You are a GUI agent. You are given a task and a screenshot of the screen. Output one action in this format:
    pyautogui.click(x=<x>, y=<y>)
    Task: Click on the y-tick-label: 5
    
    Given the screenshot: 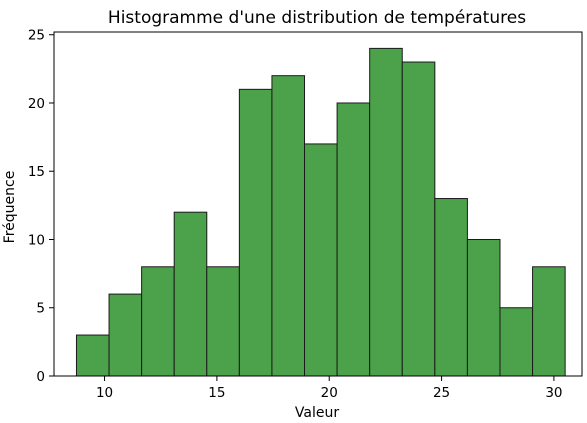 What is the action you would take?
    pyautogui.click(x=40, y=309)
    